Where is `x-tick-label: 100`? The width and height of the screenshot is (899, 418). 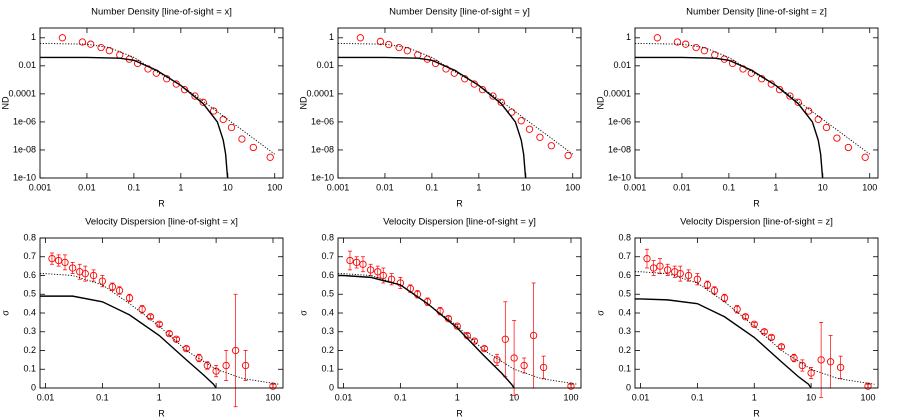
x-tick-label: 100 is located at coordinates (272, 397).